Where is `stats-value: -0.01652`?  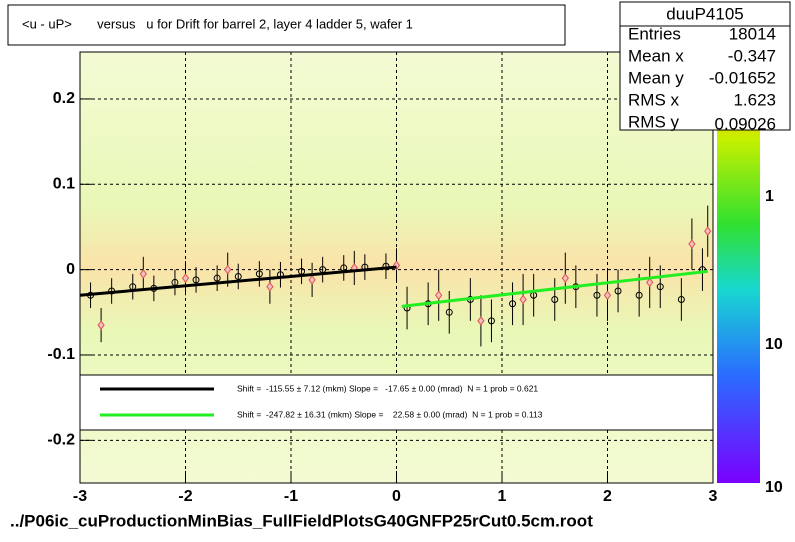
stats-value: -0.01652 is located at coordinates (742, 77).